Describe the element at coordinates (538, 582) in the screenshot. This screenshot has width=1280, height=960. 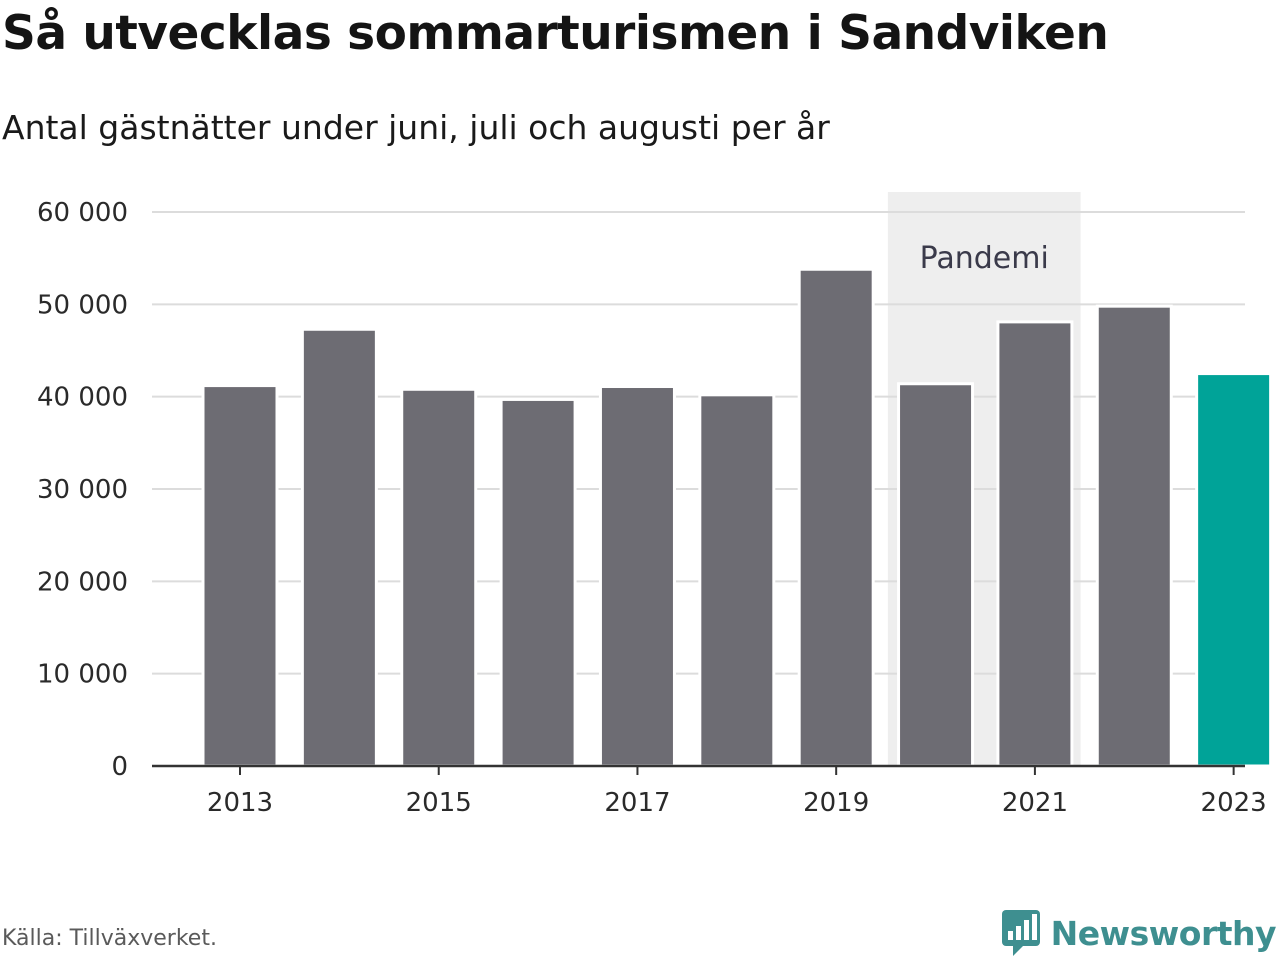
I see `bar-2016` at that location.